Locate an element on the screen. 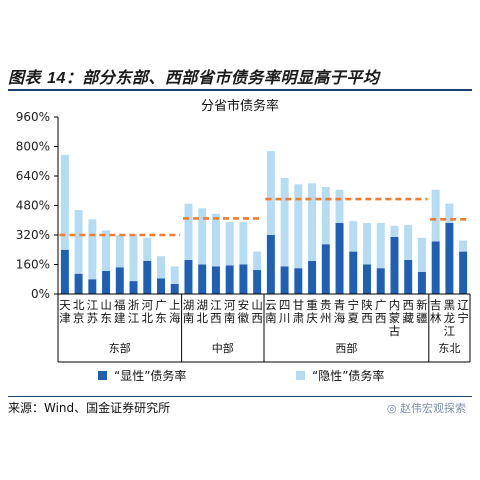  x-category-label: 安 is located at coordinates (244, 305).